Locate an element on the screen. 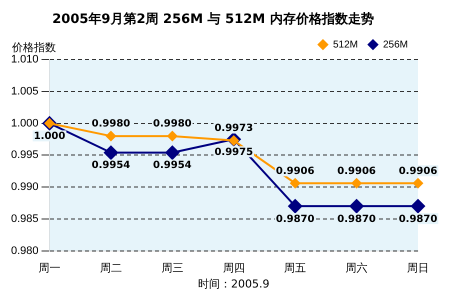  x-tick-label: 周二 is located at coordinates (111, 268).